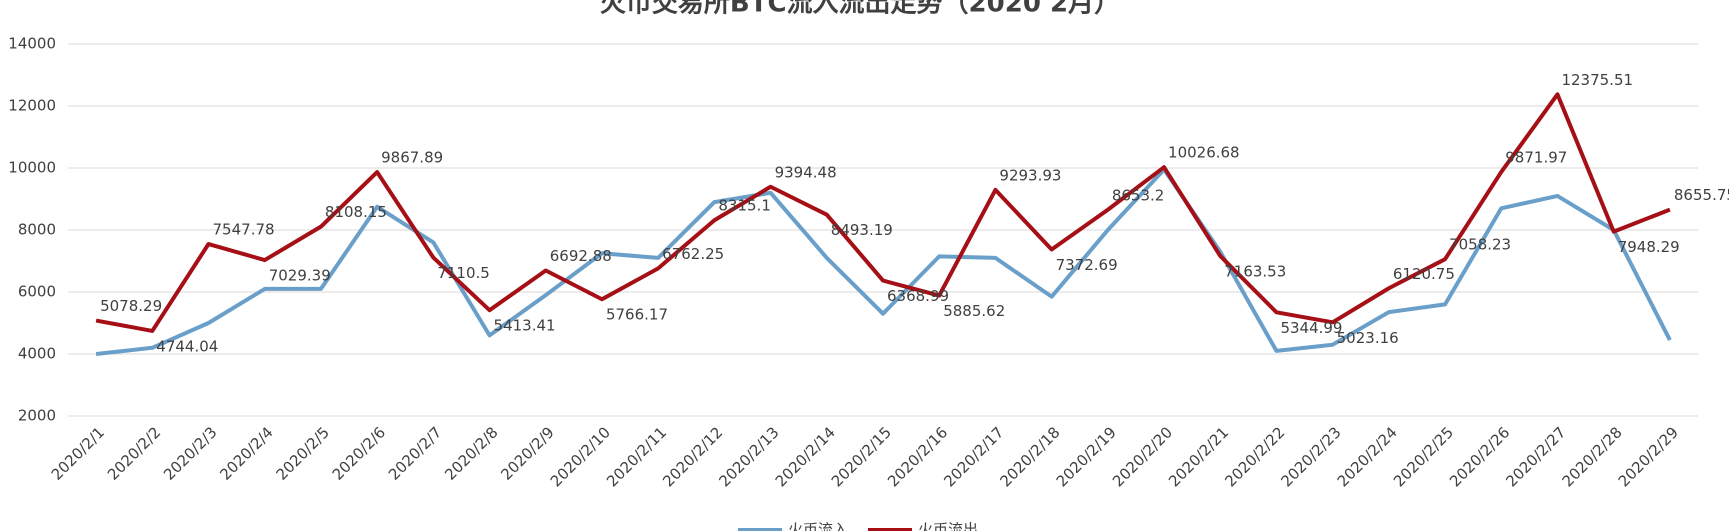 The height and width of the screenshot is (531, 1729). I want to click on data-label: 8493.19, so click(862, 230).